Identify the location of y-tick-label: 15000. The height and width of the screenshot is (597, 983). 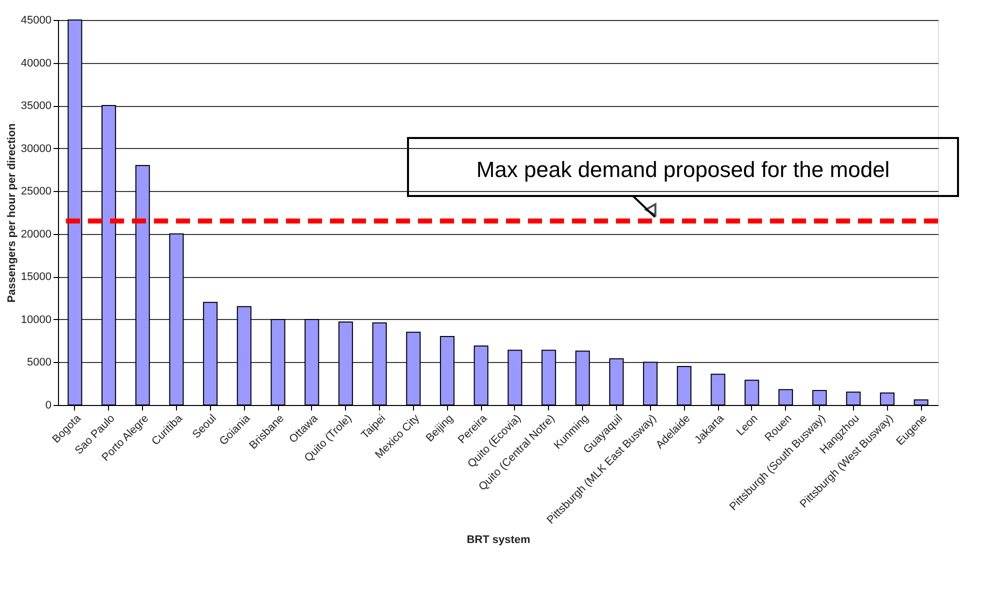
(36, 277).